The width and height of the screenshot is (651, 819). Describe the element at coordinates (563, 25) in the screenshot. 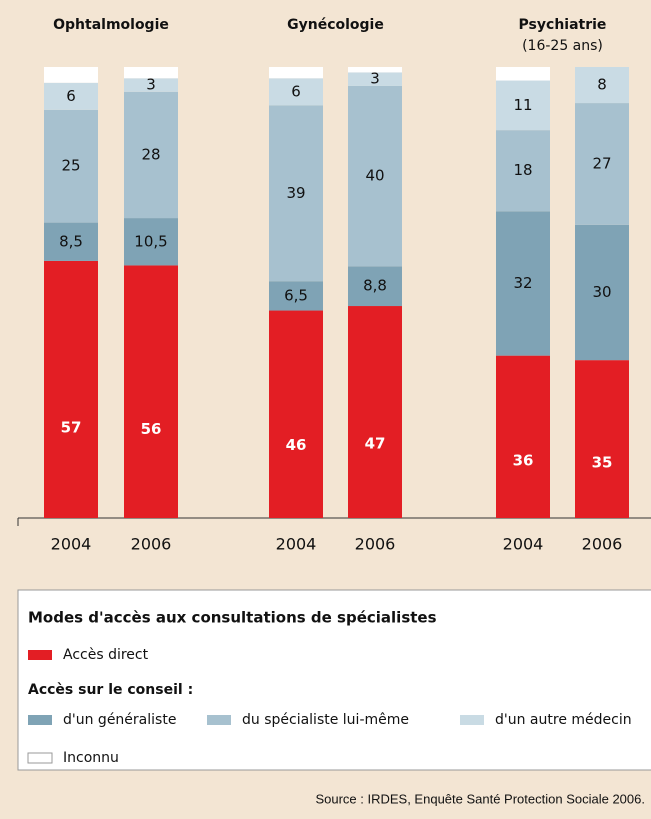

I see `group-title: Psychiatrie` at that location.